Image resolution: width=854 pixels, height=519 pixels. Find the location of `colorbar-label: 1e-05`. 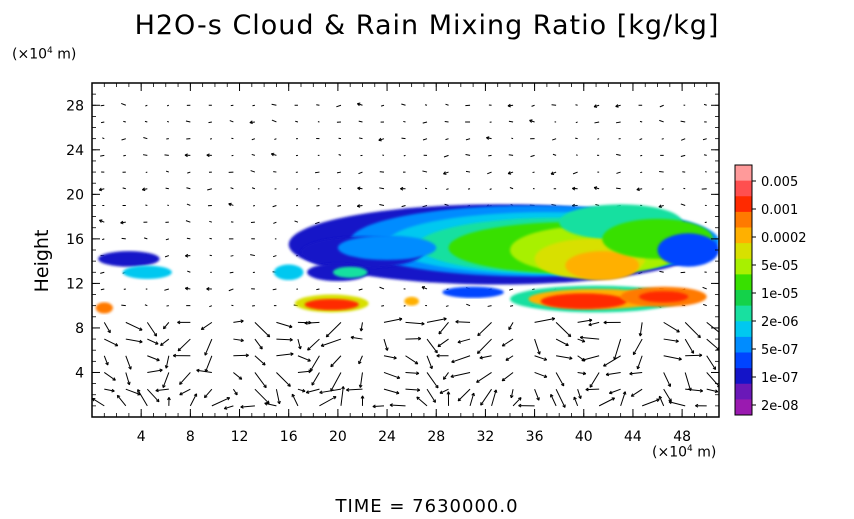

colorbar-label: 1e-05 is located at coordinates (780, 294).